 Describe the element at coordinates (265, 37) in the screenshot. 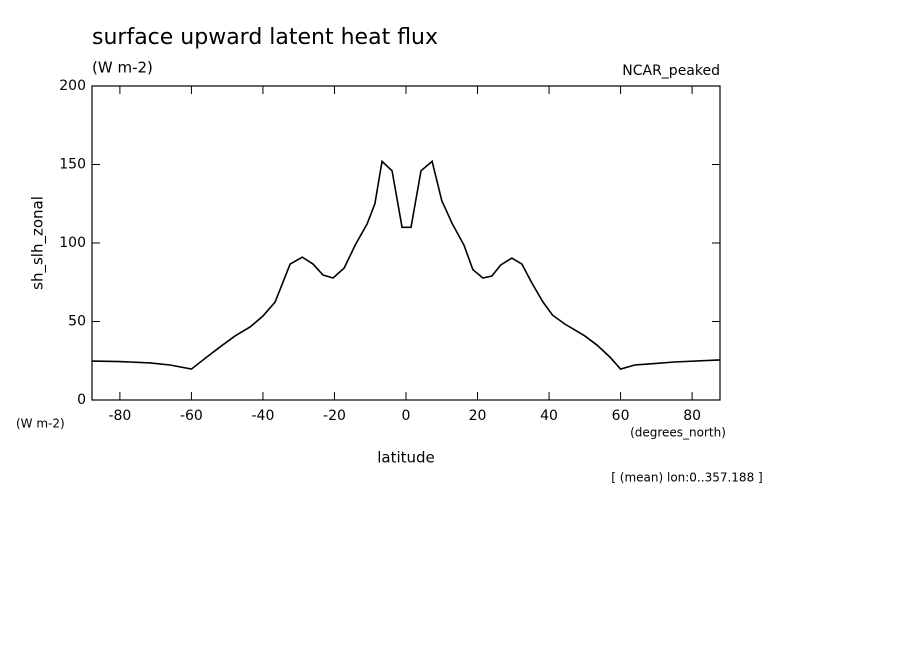

I see `chart-title: surface upward latent heat flux` at that location.